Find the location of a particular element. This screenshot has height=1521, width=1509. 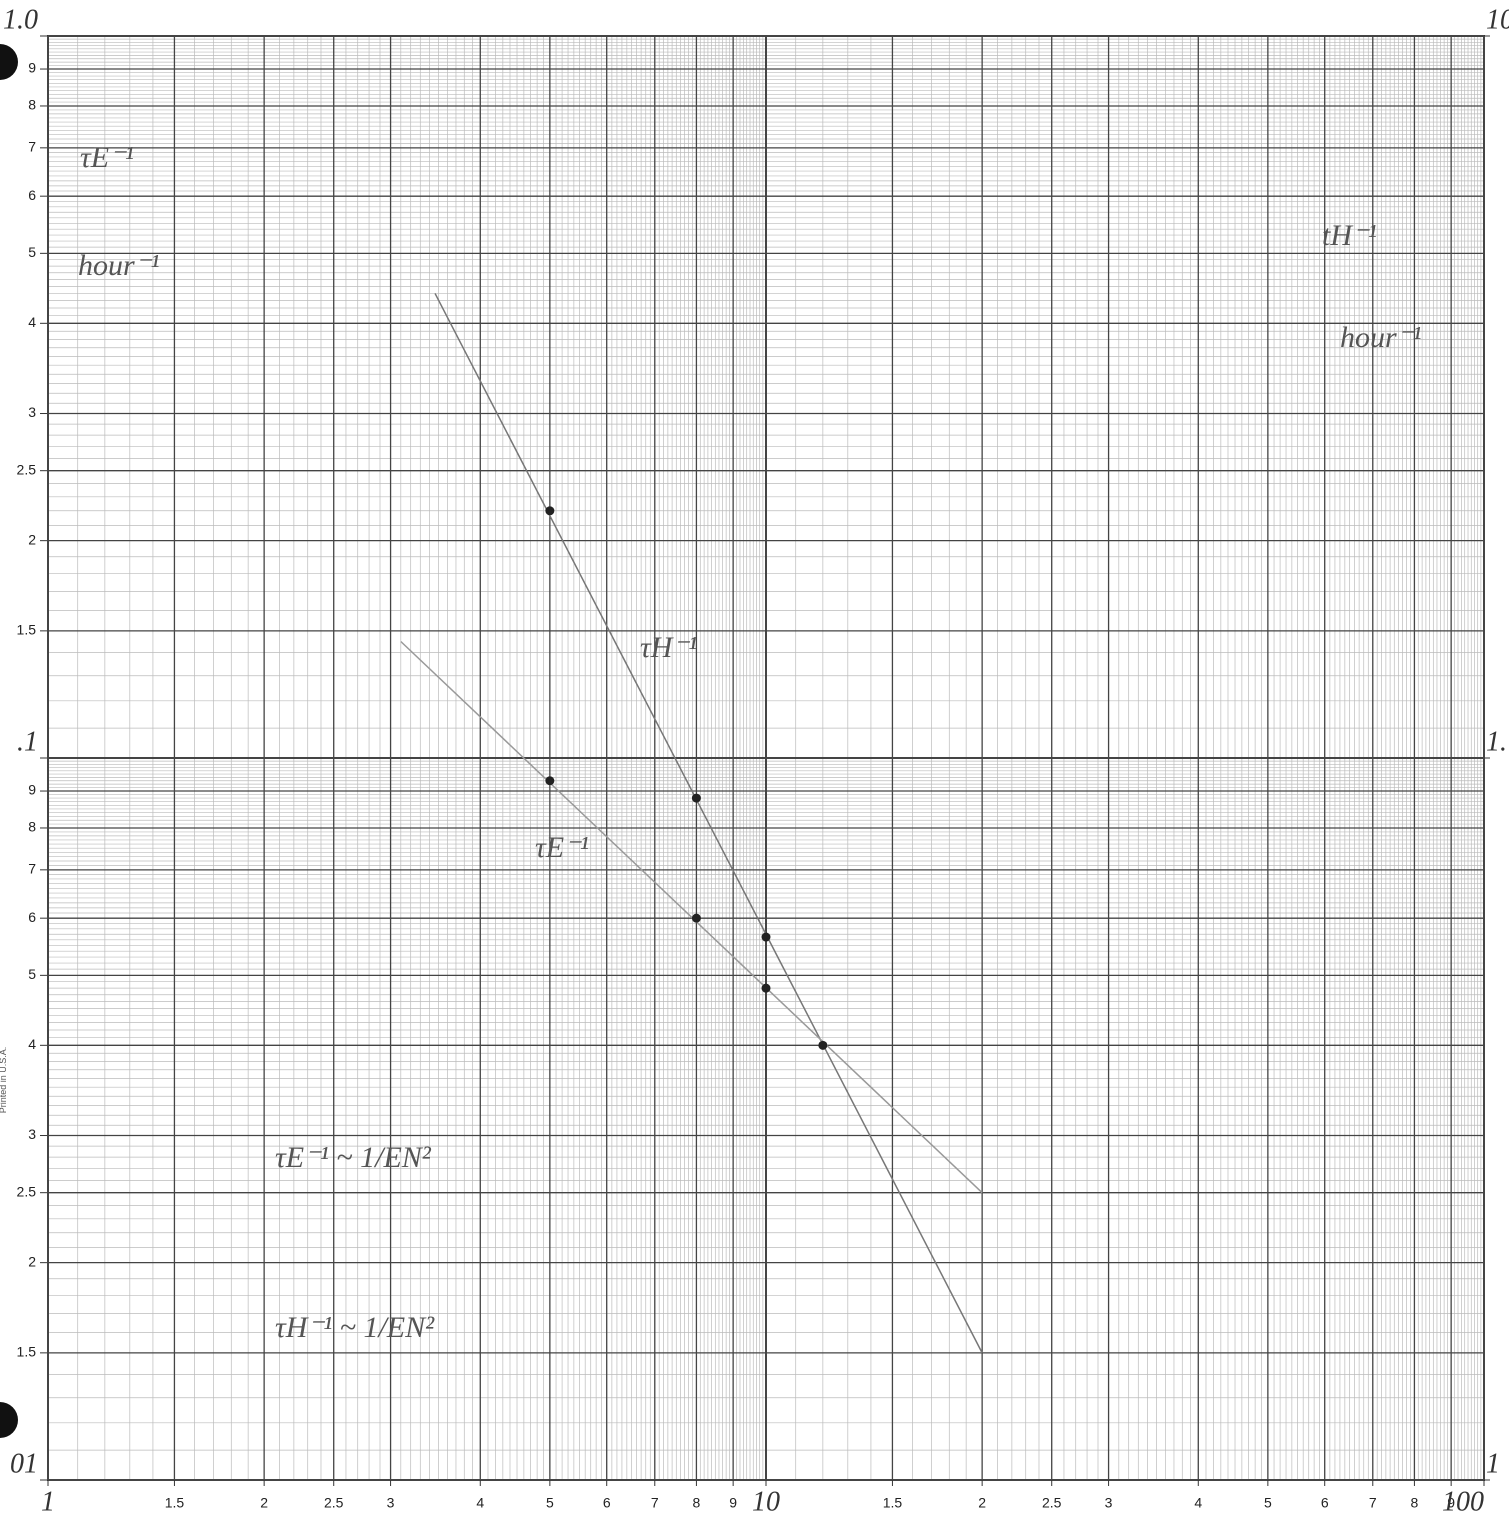

y2-decade-label: 10, is located at coordinates (1497, 19).